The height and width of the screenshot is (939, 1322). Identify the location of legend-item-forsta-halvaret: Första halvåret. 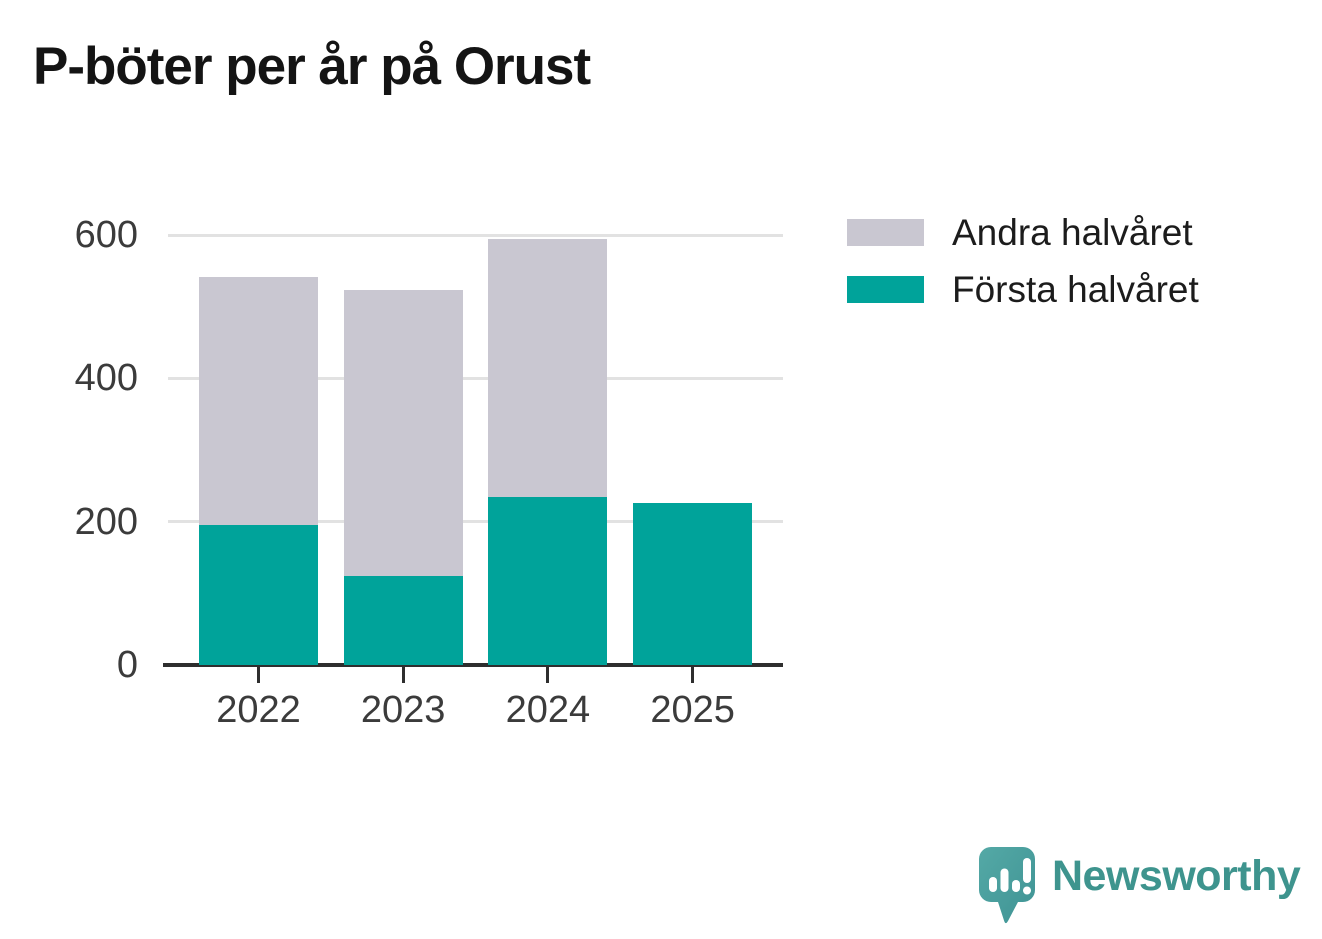
(1023, 289).